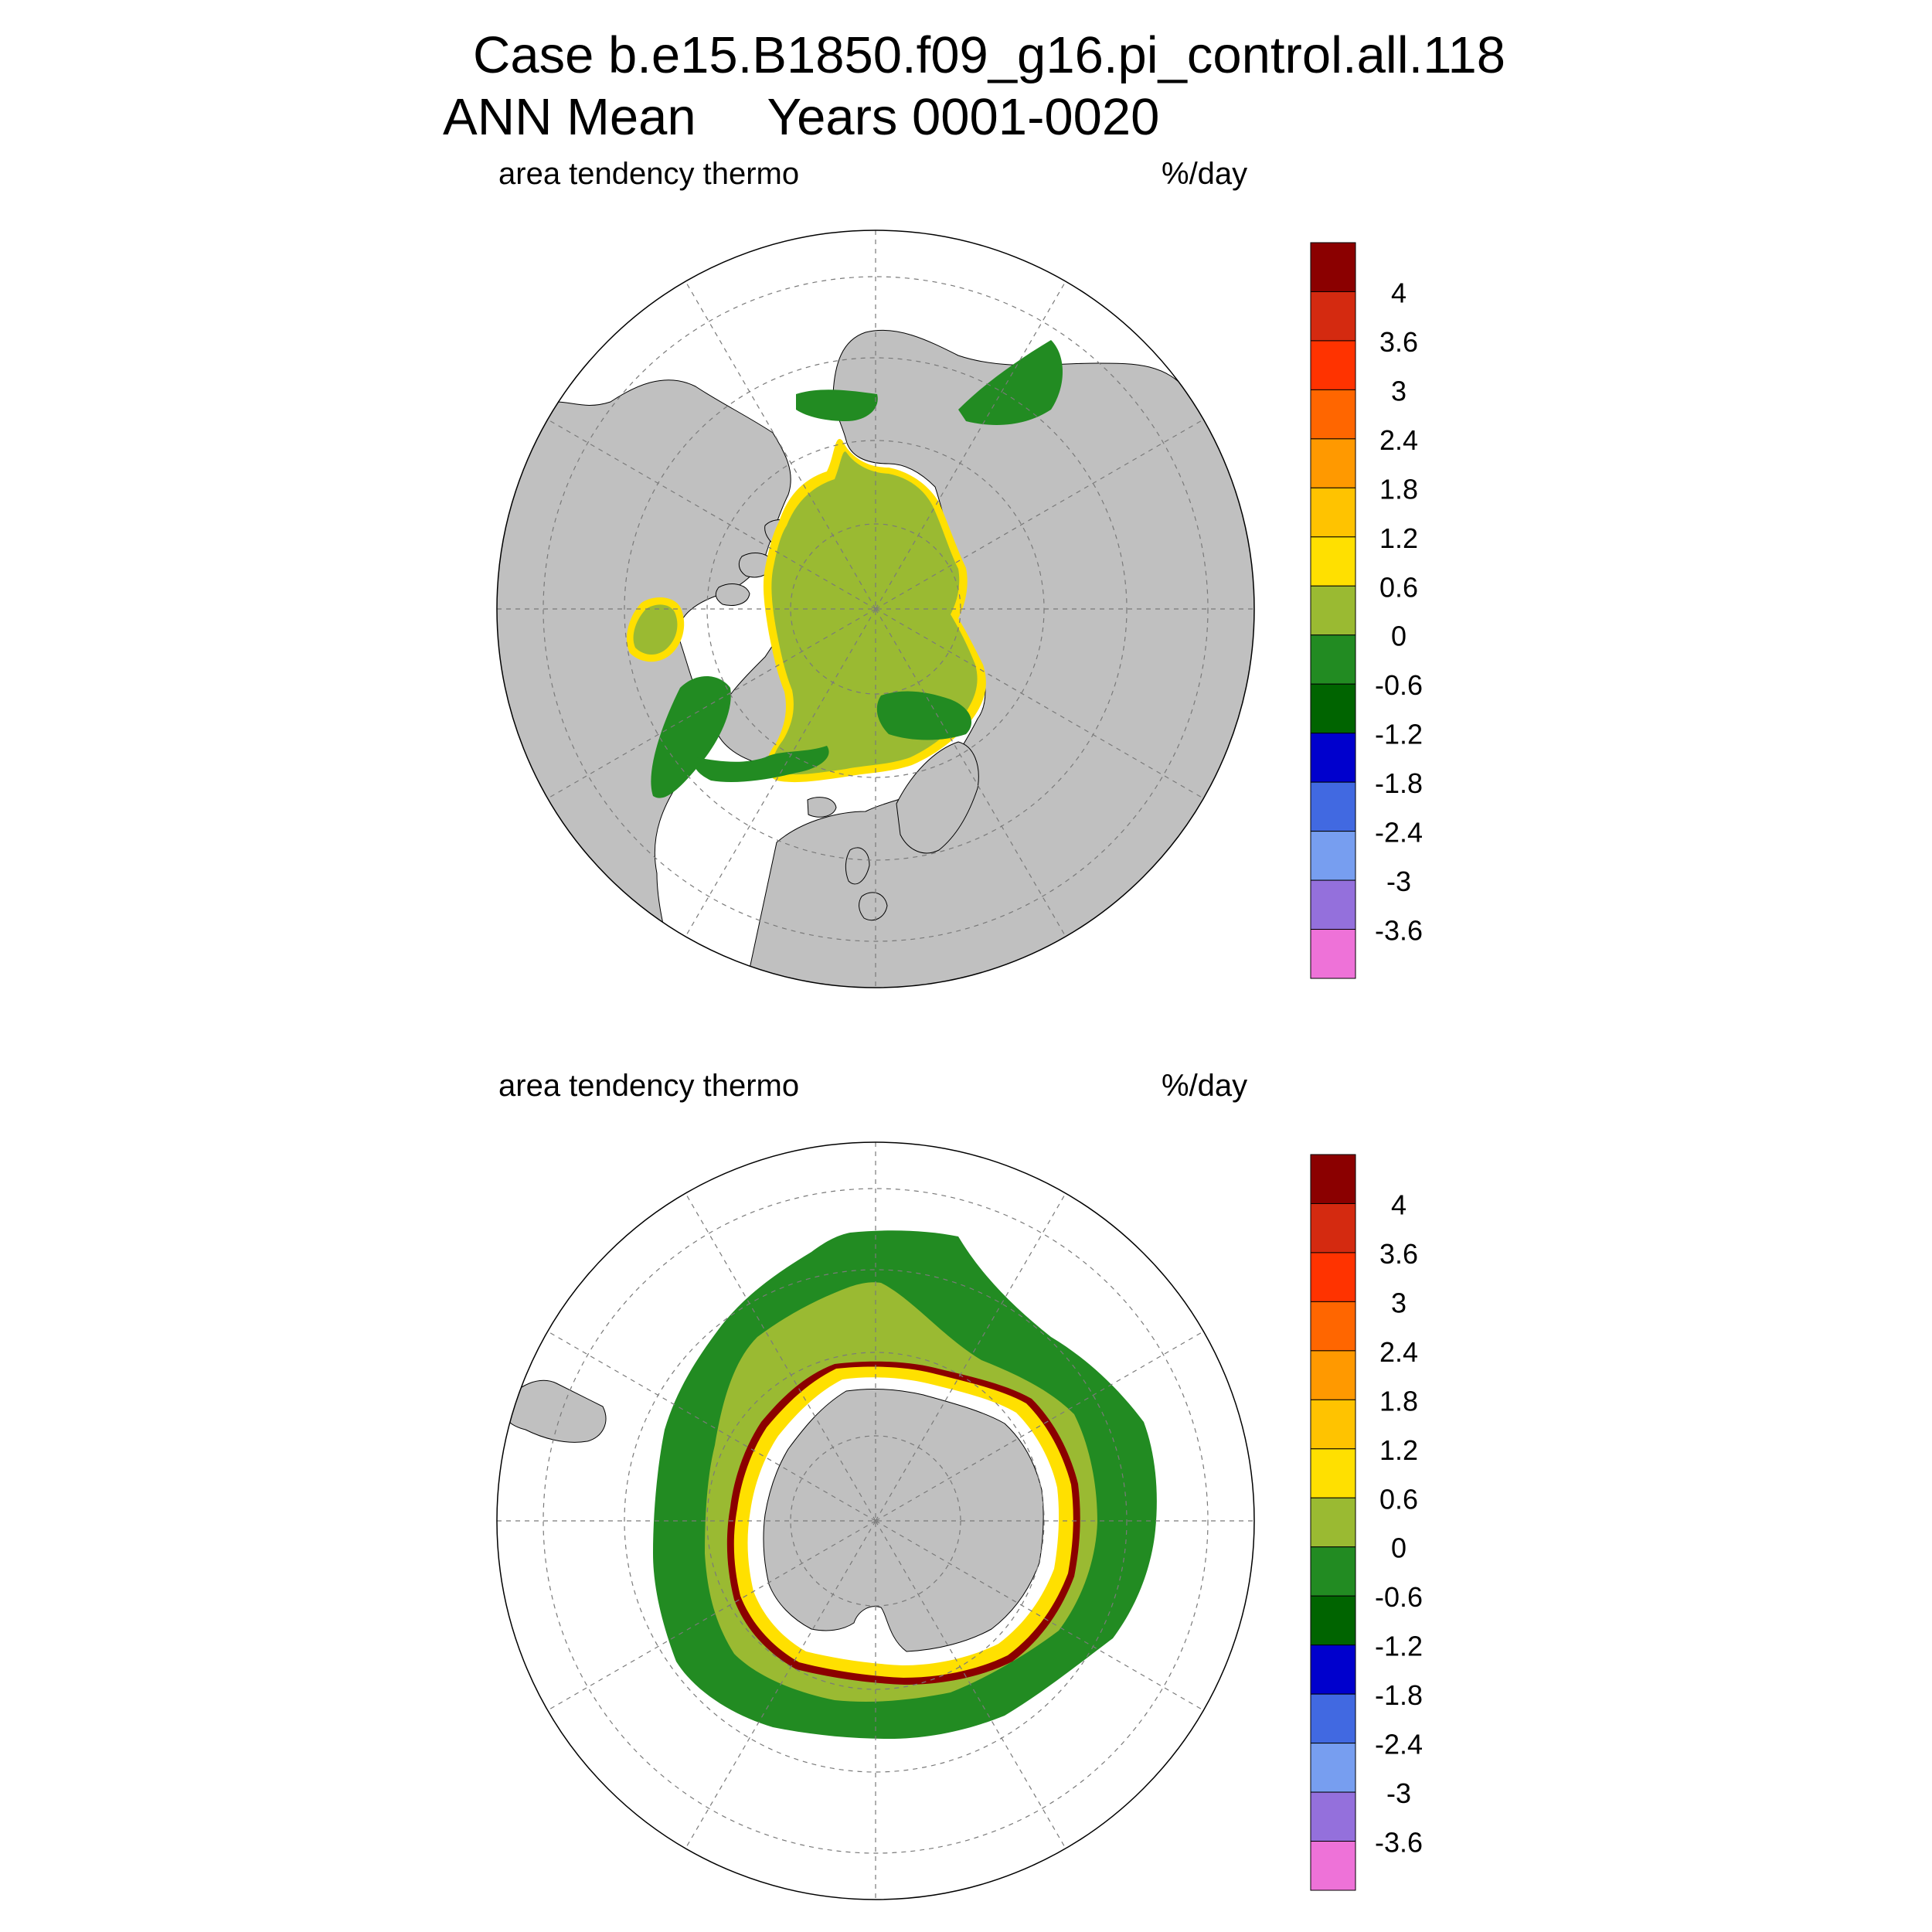  What do you see at coordinates (1399, 1695) in the screenshot?
I see `bottom-colorbar-tick-label: -1.8` at bounding box center [1399, 1695].